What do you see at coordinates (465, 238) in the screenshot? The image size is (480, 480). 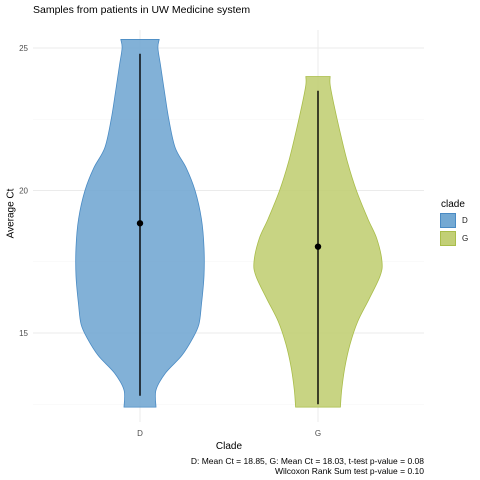 I see `legend-label-g: G` at bounding box center [465, 238].